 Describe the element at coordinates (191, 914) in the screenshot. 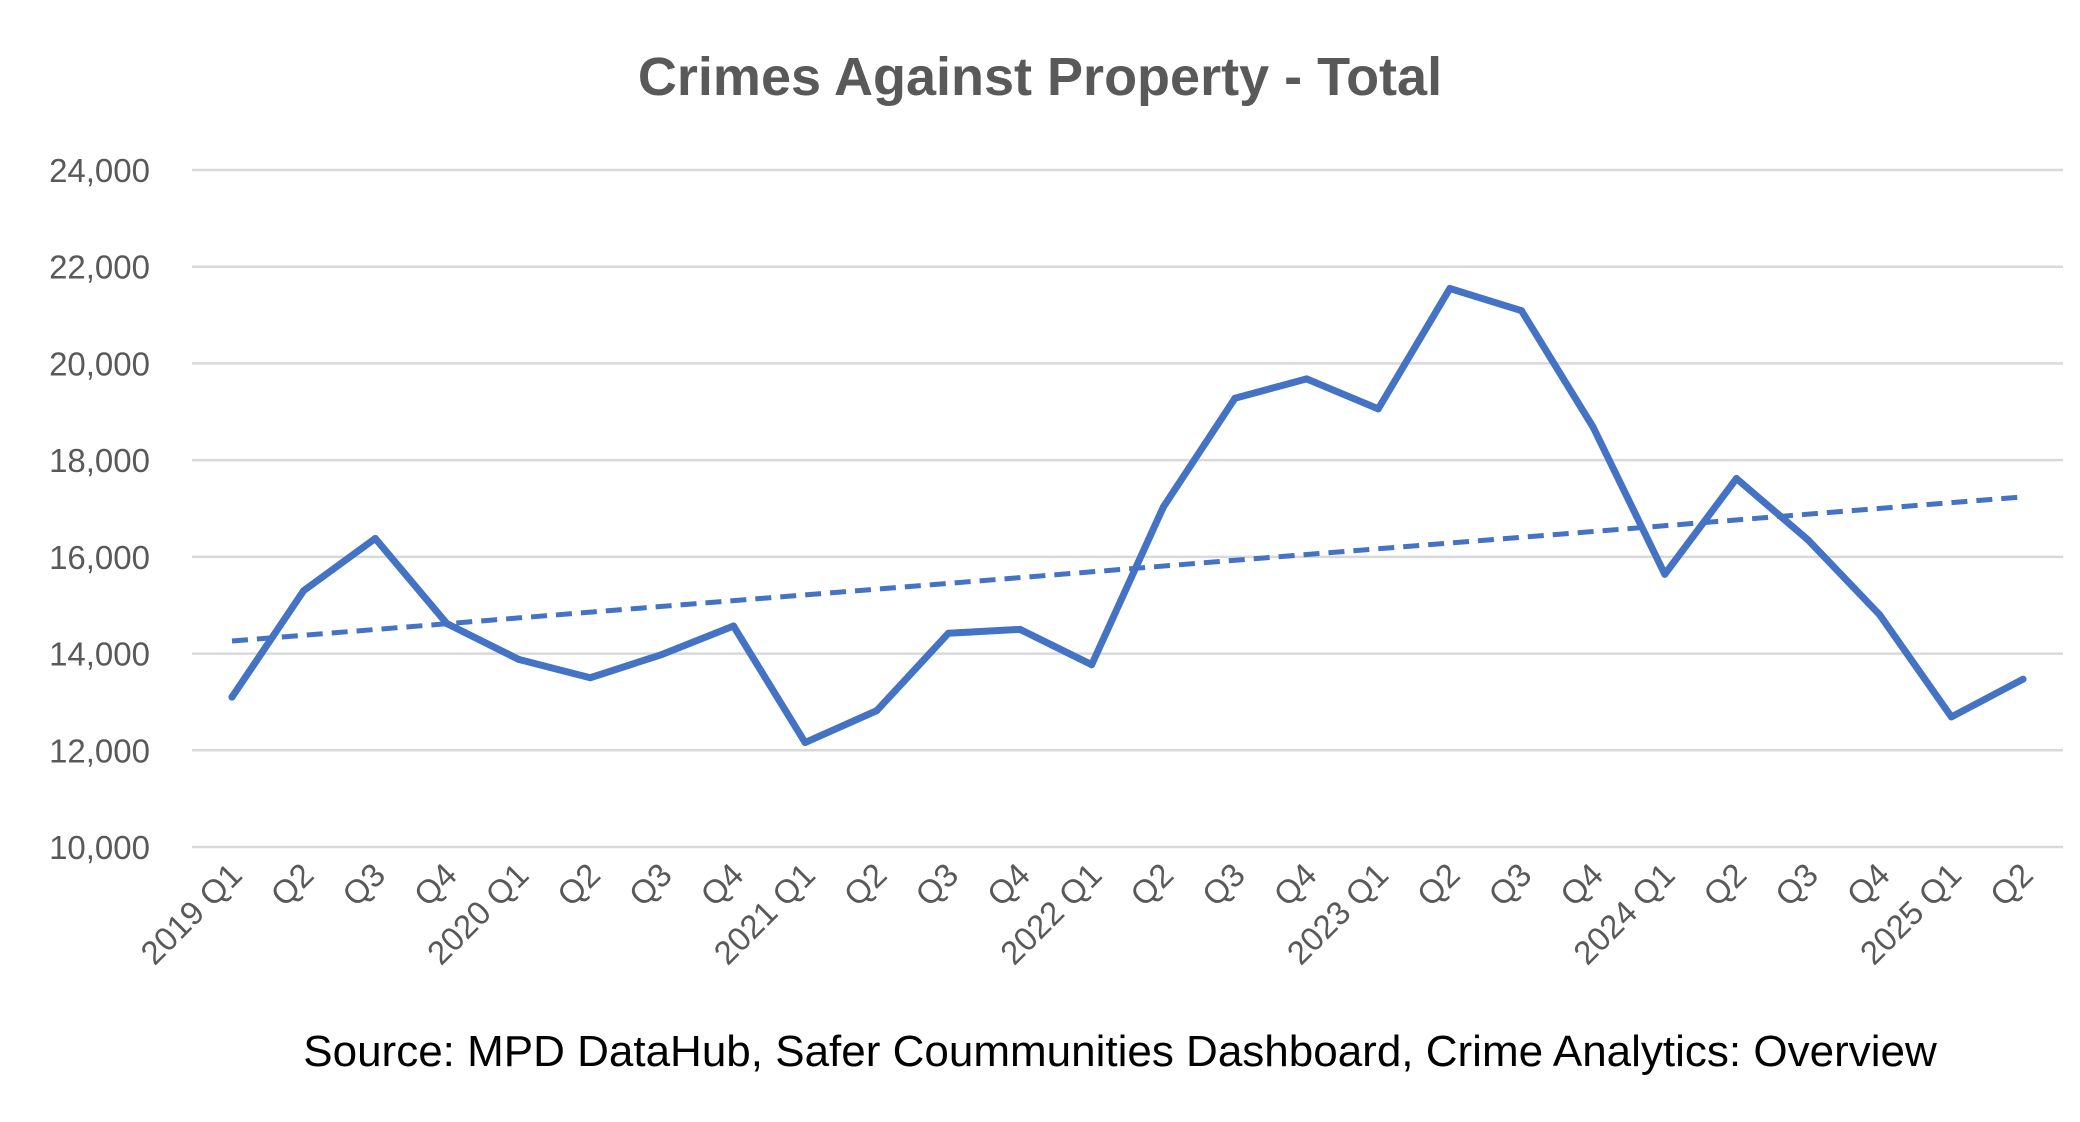

I see `x-tick-label: 2019 Q1` at that location.